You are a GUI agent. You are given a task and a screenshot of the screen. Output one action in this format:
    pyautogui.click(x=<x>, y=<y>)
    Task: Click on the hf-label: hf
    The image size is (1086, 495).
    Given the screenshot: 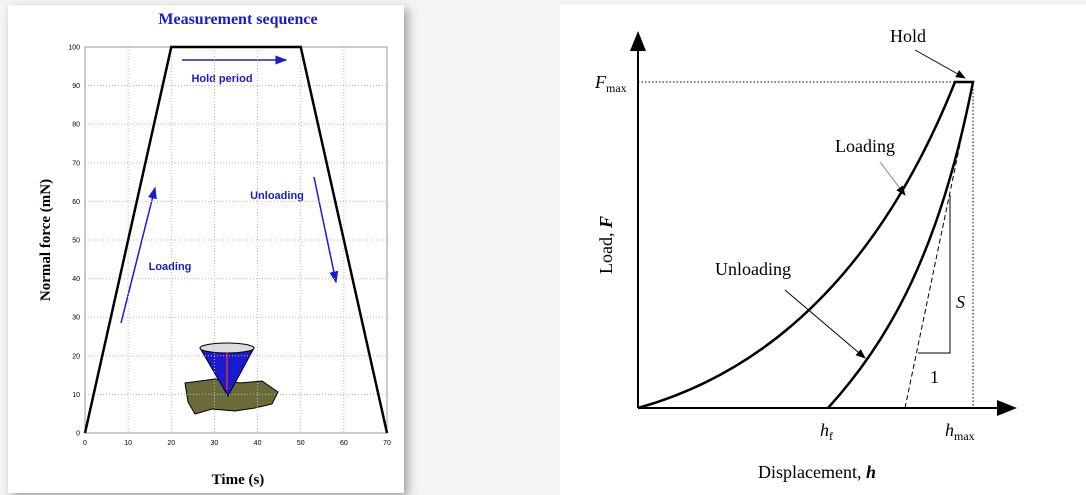 What is the action you would take?
    pyautogui.click(x=826, y=431)
    